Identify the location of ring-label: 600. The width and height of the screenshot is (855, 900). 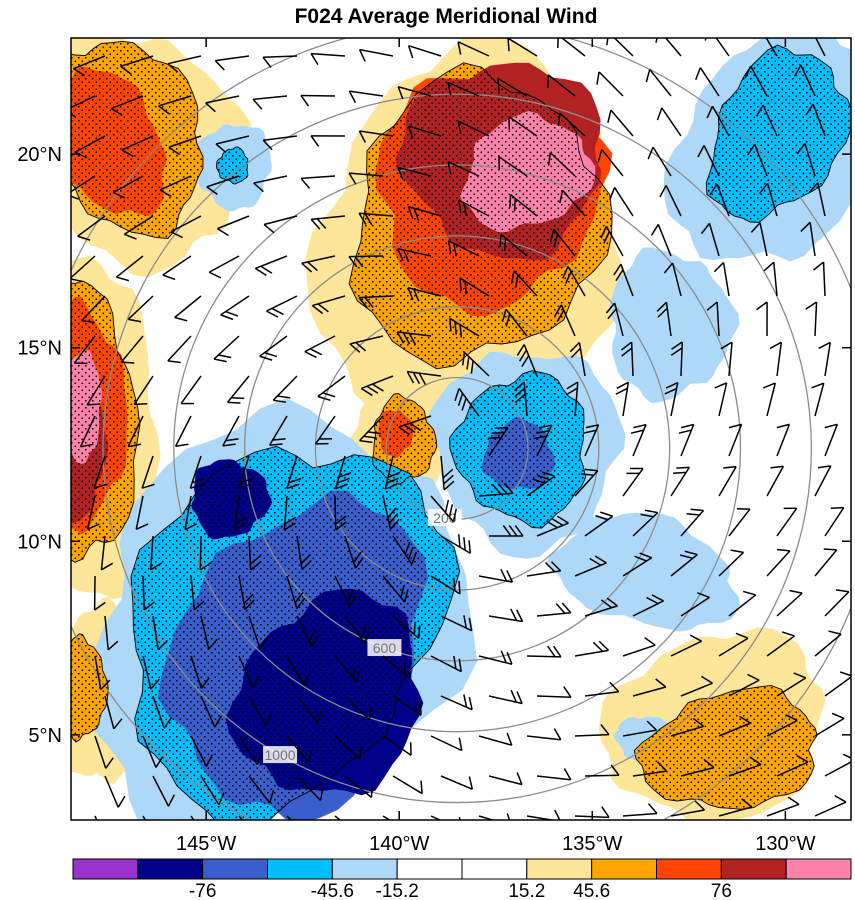
(385, 648).